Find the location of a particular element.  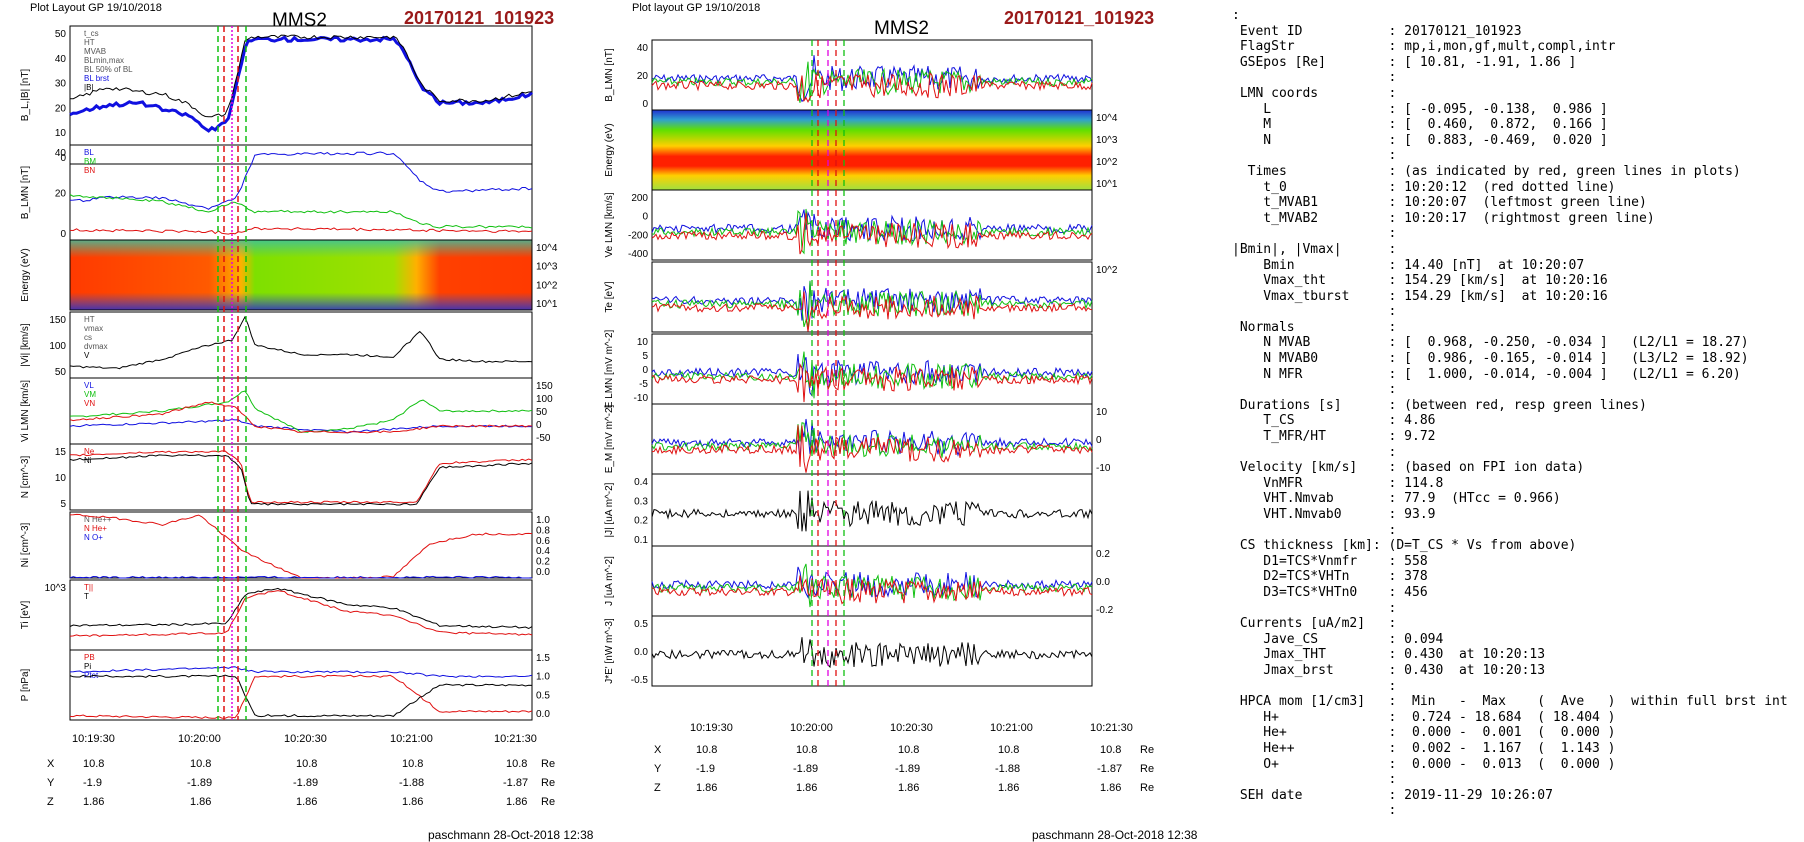

mid-pos-label-z: Z is located at coordinates (657, 788).